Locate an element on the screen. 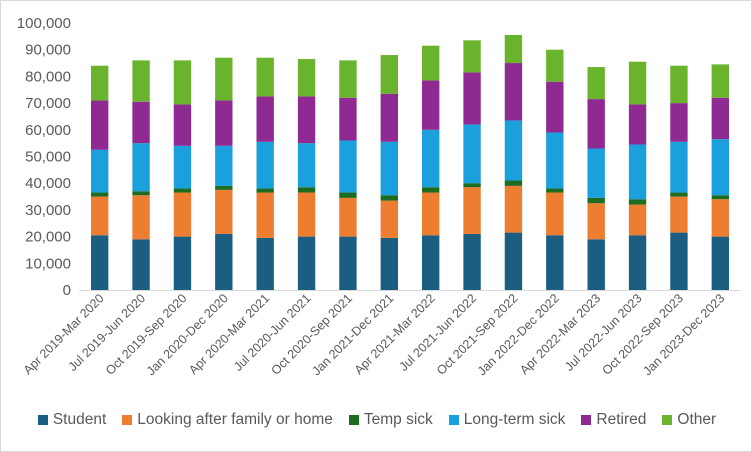  y-tick-label: 60,000 is located at coordinates (48, 130).